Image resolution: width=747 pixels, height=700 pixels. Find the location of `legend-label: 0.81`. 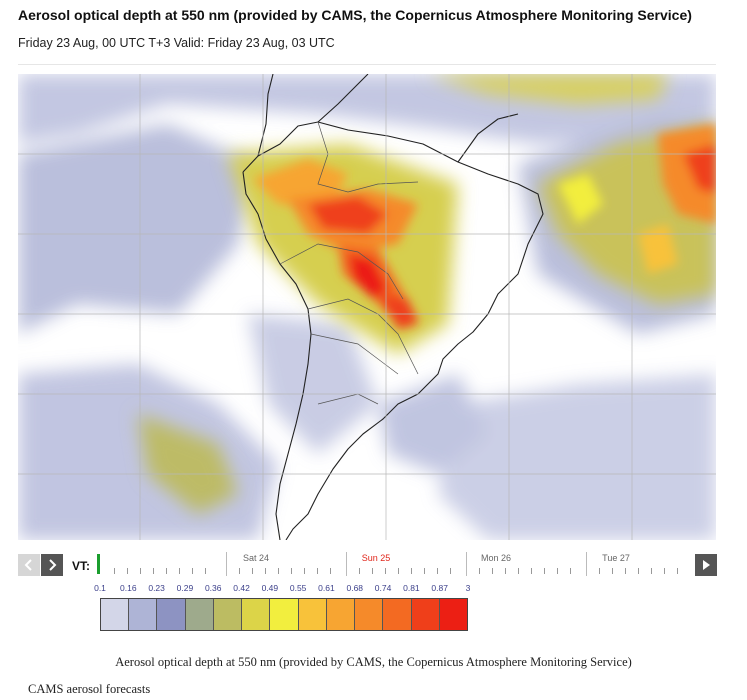

legend-label: 0.81 is located at coordinates (411, 588).